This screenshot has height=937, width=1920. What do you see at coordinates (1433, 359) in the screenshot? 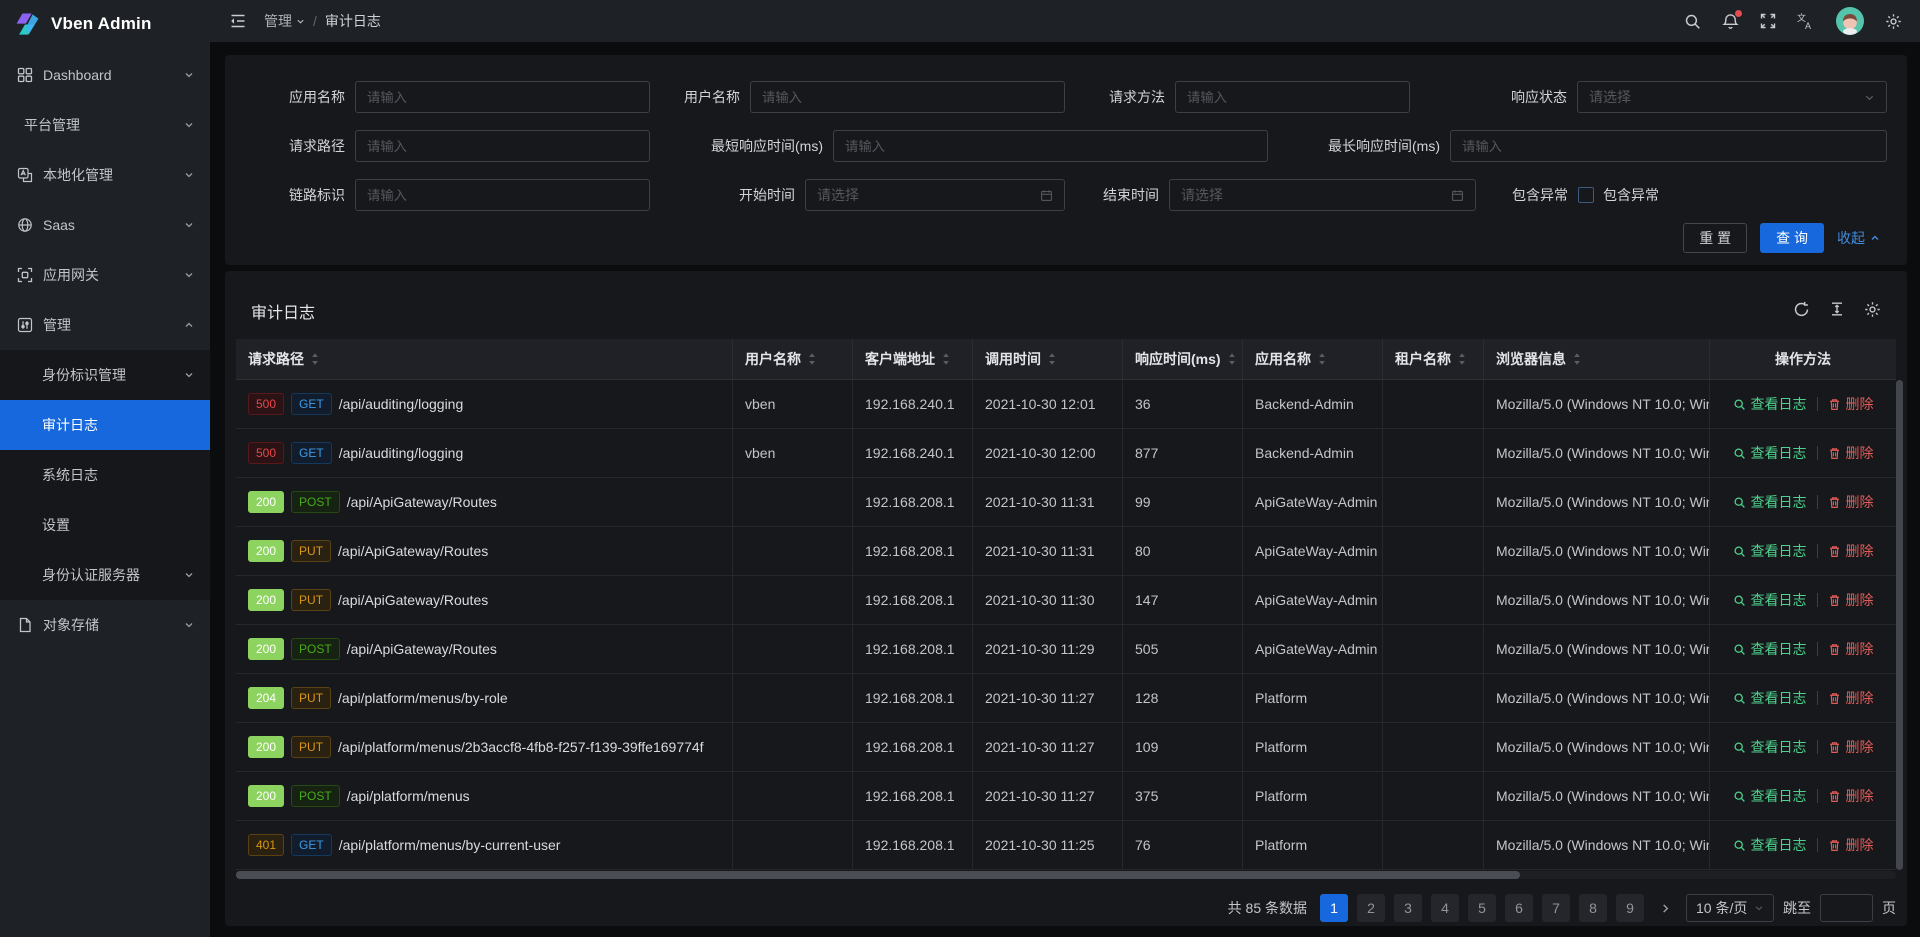
I see `column-header-6: 租户名称` at bounding box center [1433, 359].